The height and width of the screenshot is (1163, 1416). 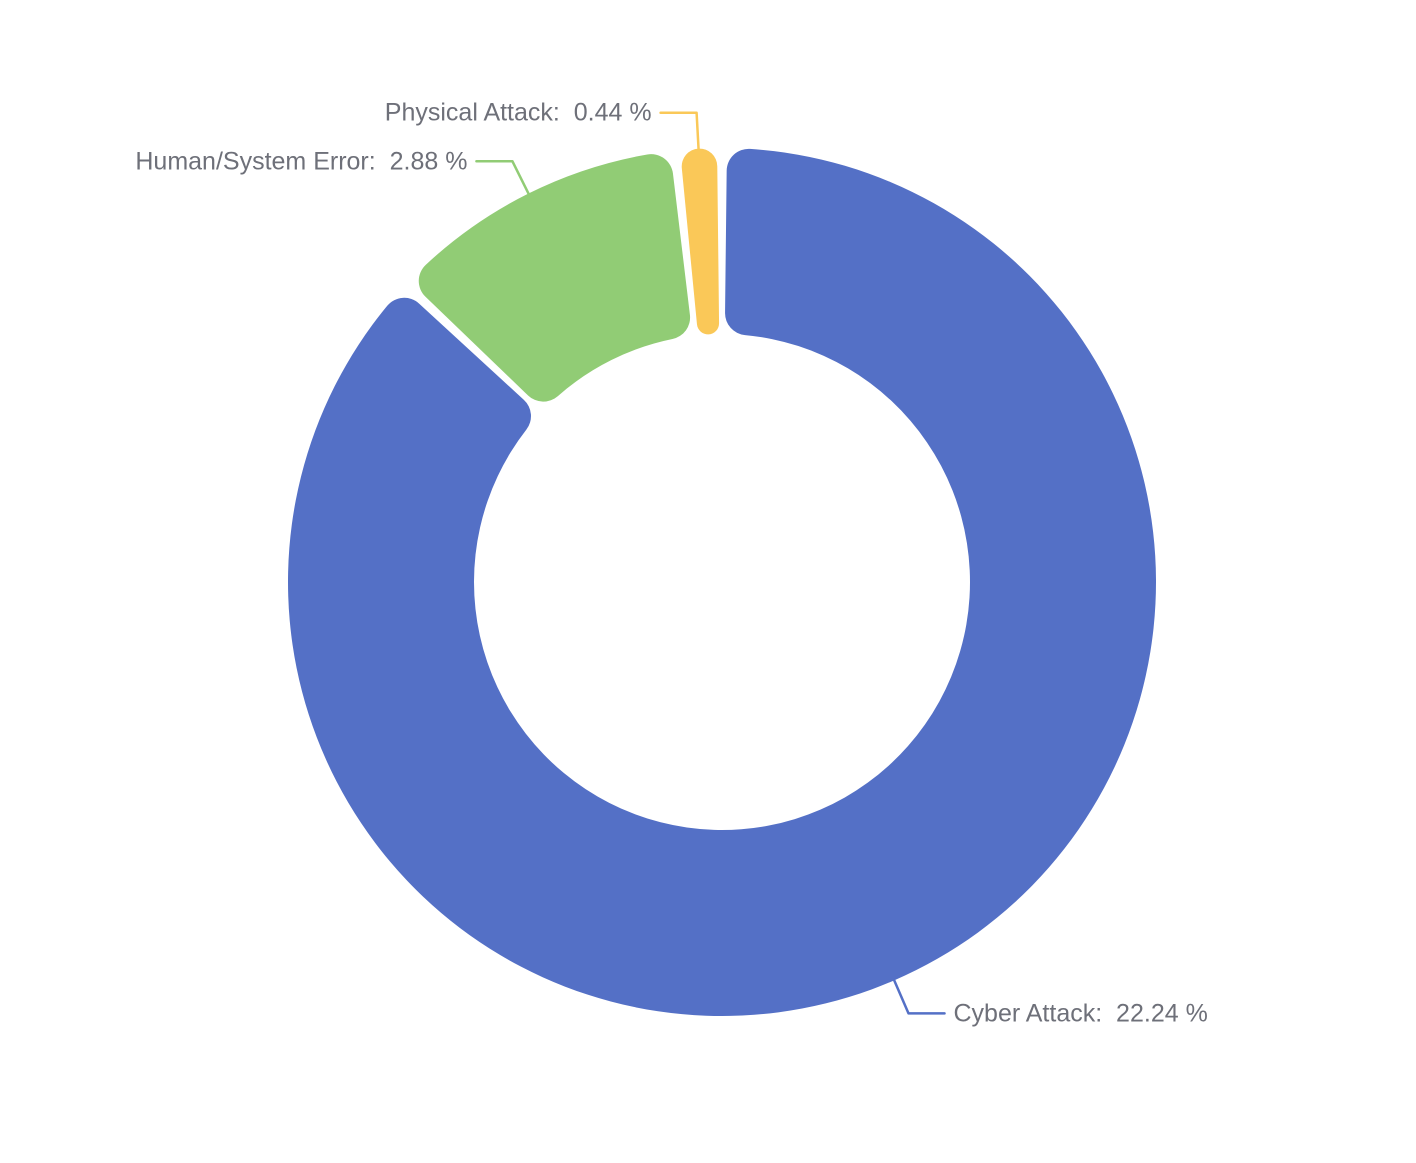 What do you see at coordinates (301, 161) in the screenshot?
I see `label-human-system-error: Human/System Error: 2.88 %` at bounding box center [301, 161].